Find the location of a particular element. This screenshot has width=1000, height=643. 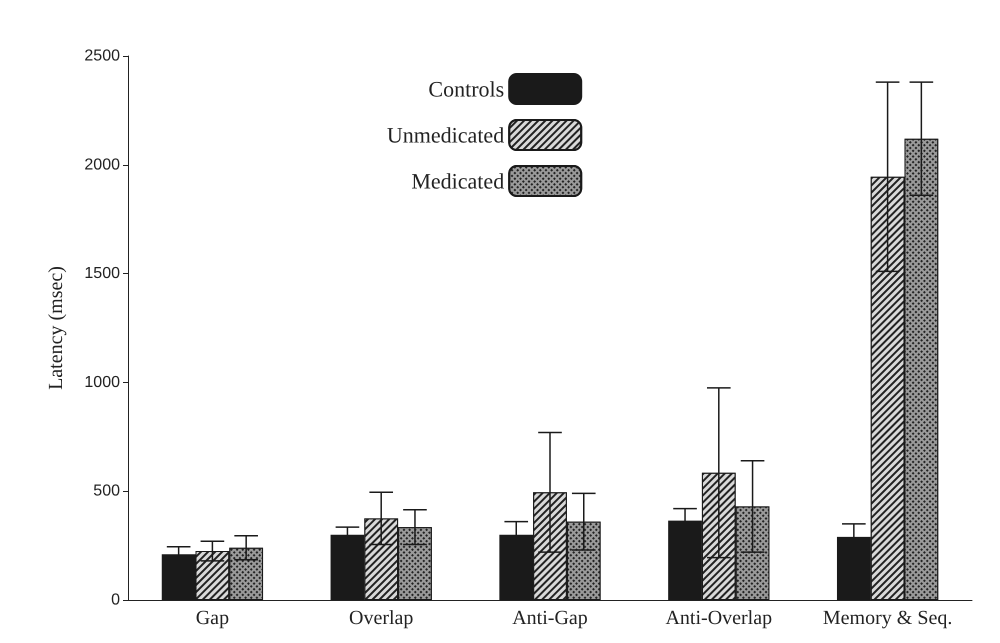

legend-label: Unmedicated is located at coordinates (445, 135).